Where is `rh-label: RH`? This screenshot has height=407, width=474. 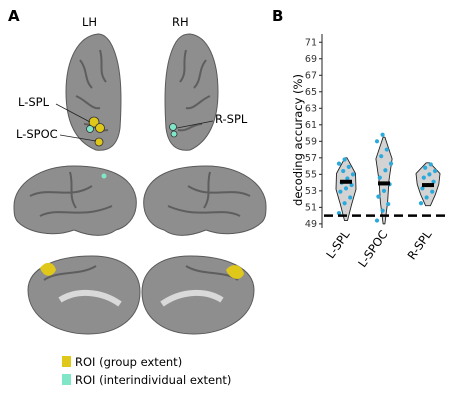
rh-label: RH is located at coordinates (180, 22).